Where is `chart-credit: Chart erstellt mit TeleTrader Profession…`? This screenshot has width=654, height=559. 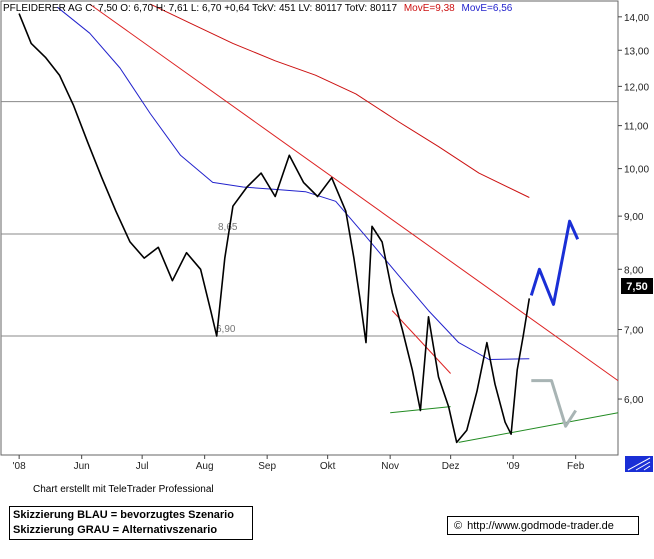 chart-credit: Chart erstellt mit TeleTrader Profession… is located at coordinates (123, 489).